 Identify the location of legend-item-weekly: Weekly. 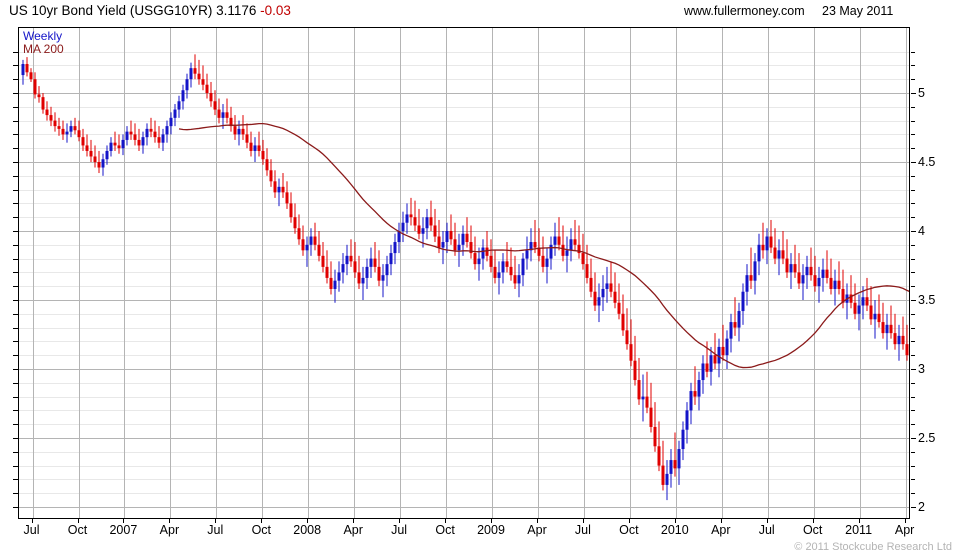
(43, 36).